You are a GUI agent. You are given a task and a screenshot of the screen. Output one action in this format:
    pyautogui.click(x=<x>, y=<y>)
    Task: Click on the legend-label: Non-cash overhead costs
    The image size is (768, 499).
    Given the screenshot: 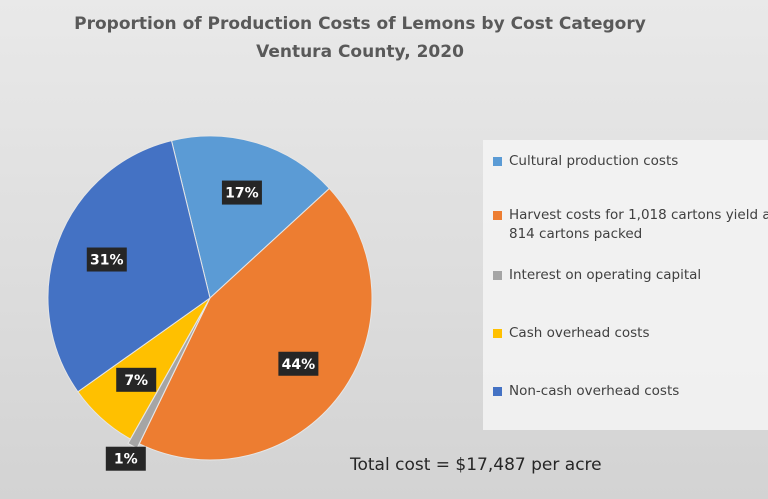 What is the action you would take?
    pyautogui.click(x=594, y=391)
    